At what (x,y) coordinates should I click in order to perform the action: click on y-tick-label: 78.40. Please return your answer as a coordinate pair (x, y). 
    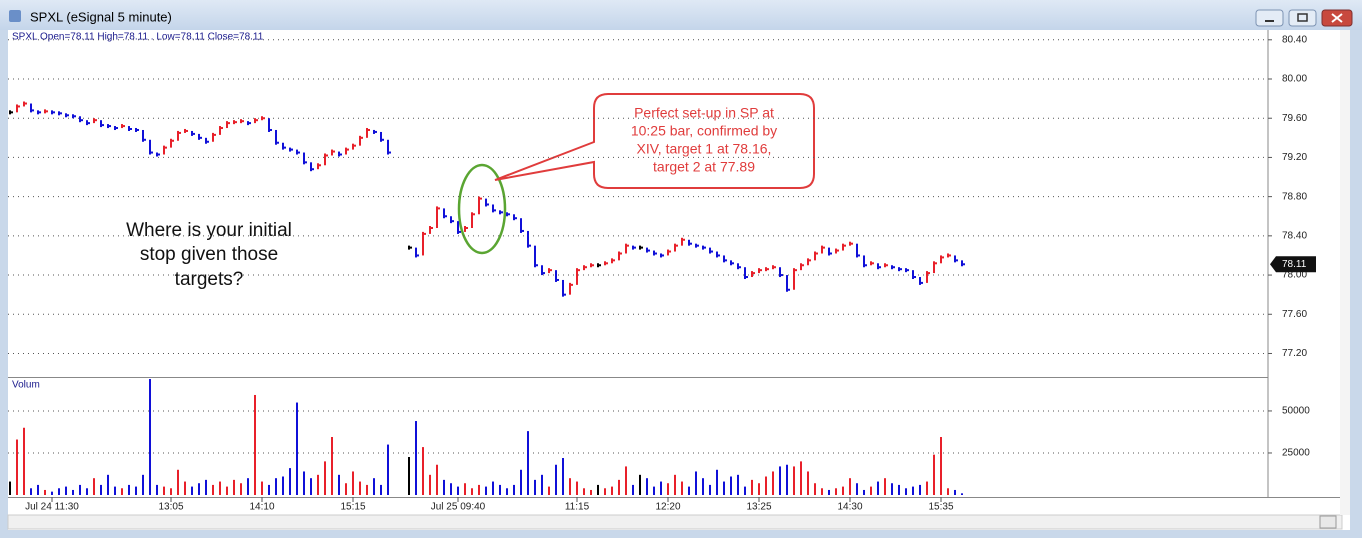
    Looking at the image, I should click on (1294, 235).